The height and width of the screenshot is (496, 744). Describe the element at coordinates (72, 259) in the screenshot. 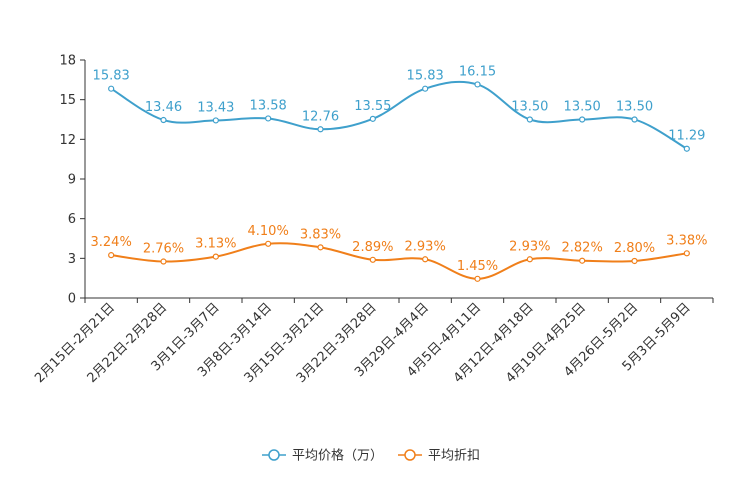

I see `y-tick-label: 3` at that location.